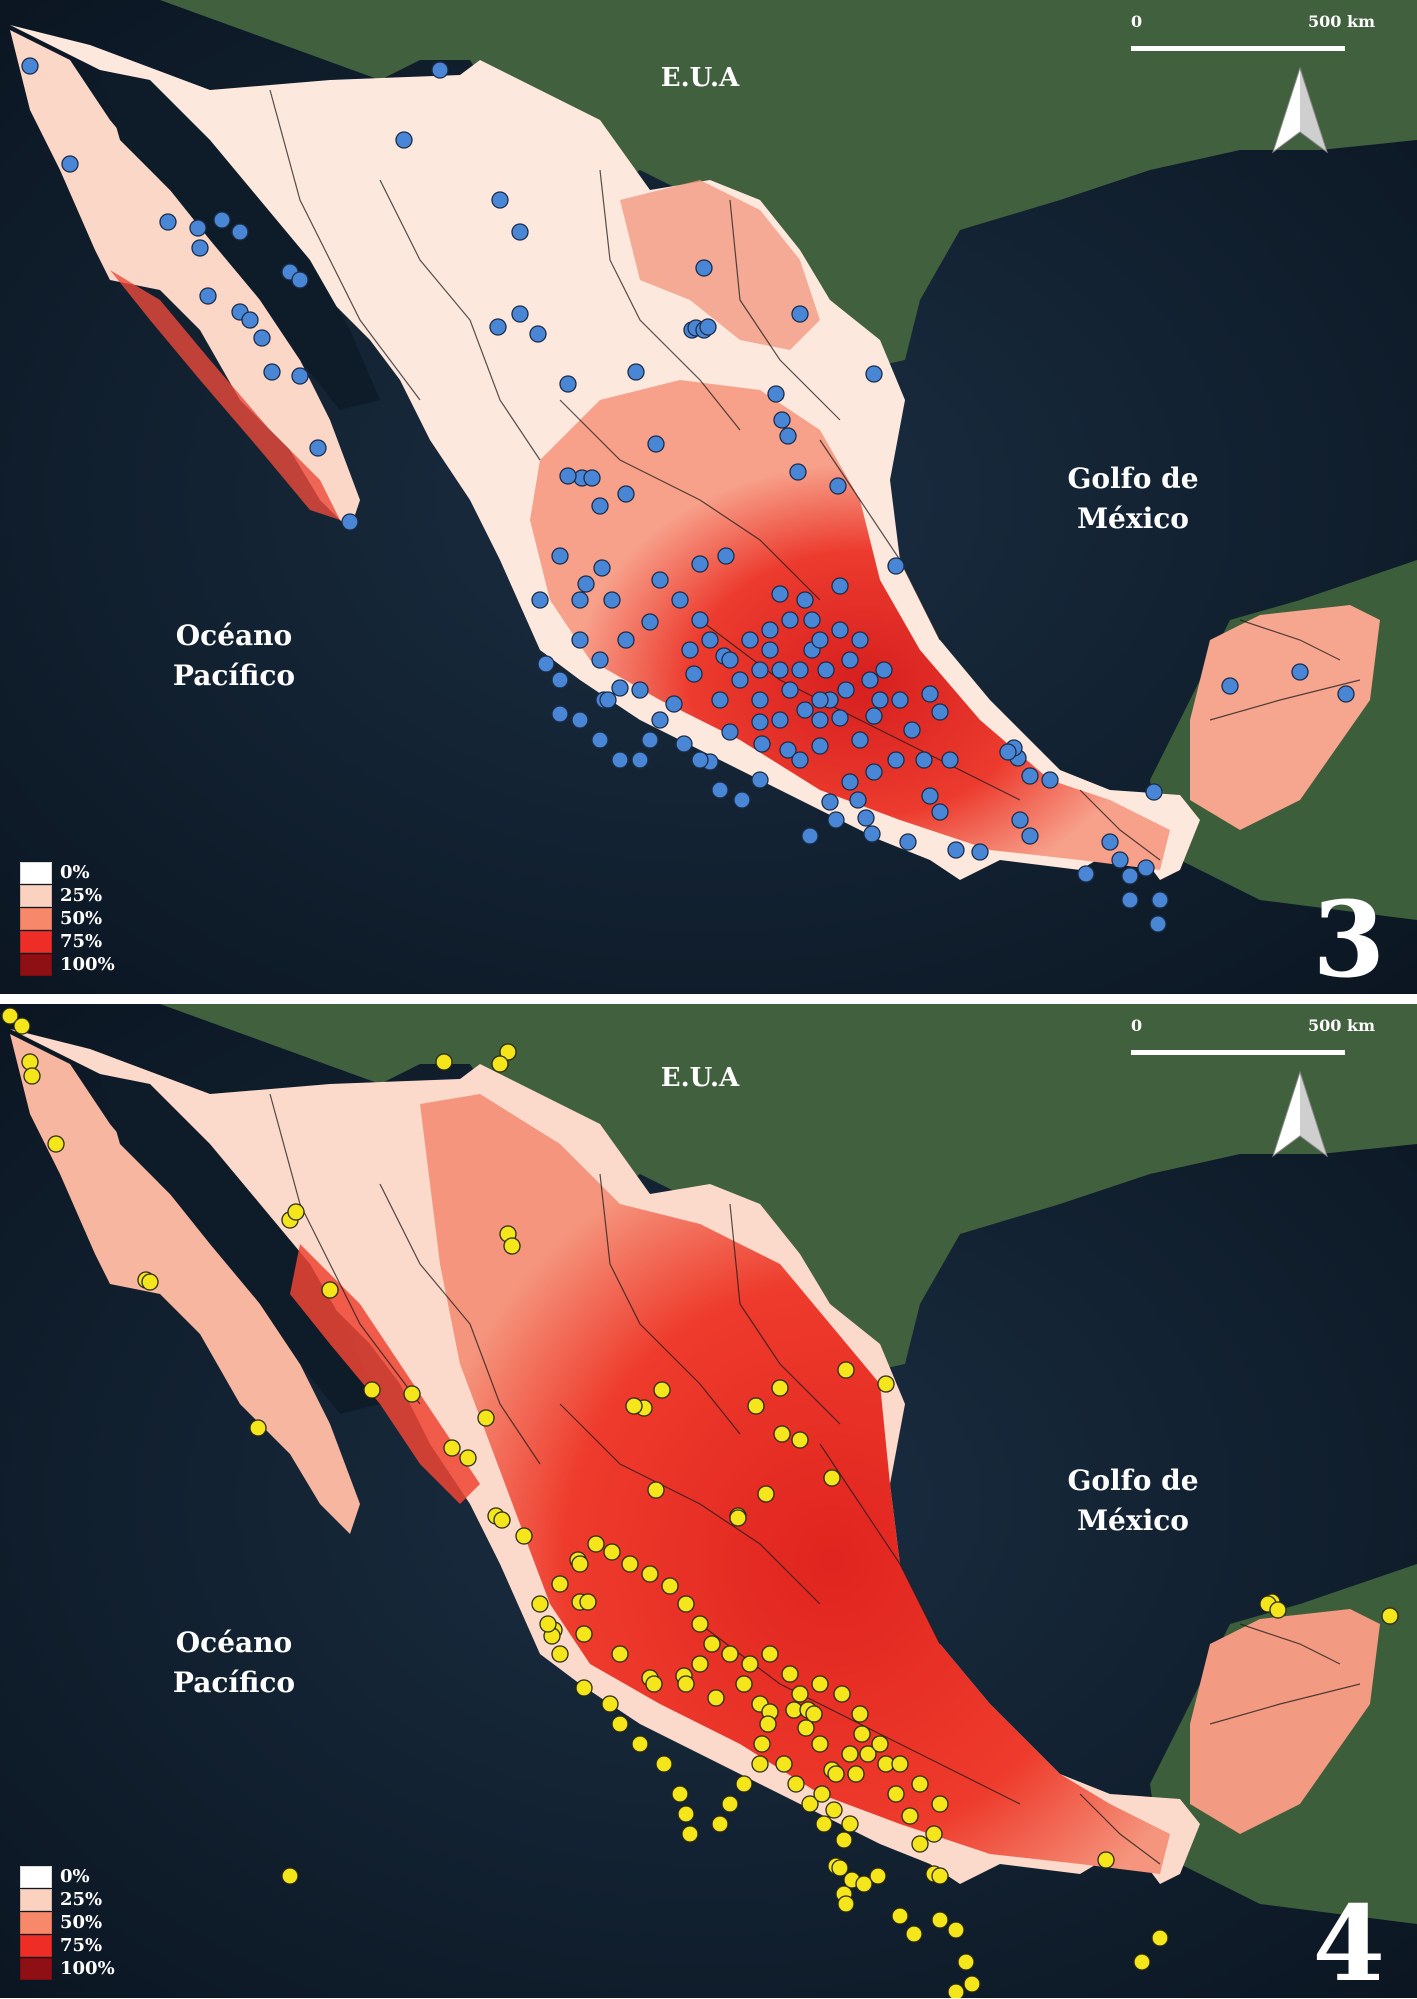 Image resolution: width=1417 pixels, height=1999 pixels. I want to click on west-coast-region, so click(385, 1374).